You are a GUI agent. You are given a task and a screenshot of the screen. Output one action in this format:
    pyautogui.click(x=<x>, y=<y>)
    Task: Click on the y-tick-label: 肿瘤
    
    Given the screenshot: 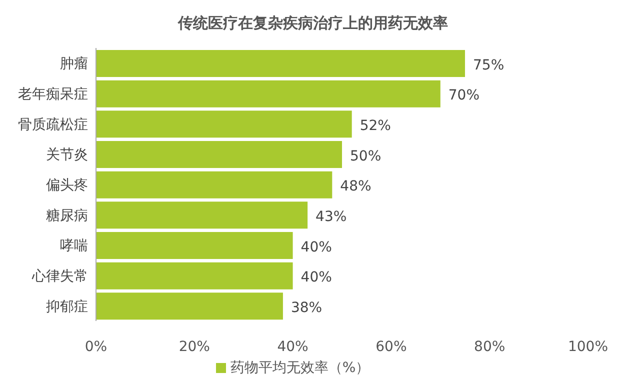 What is the action you would take?
    pyautogui.click(x=74, y=64)
    